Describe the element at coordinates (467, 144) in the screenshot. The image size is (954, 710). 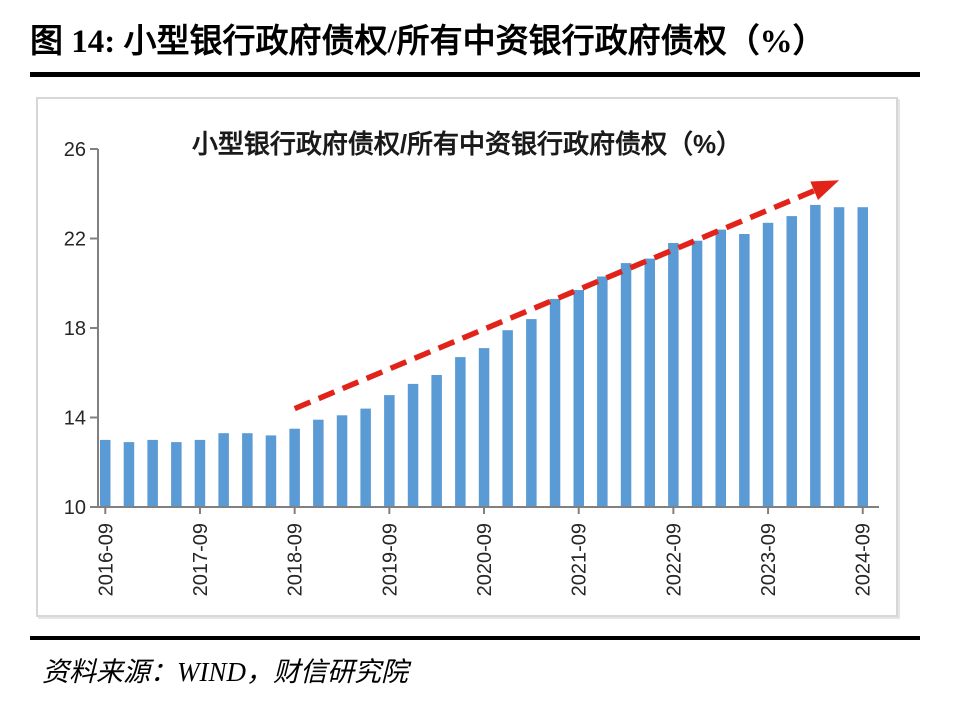
I see `chart-title: 小型银行政府债权/所有中资银行政府债权（%）` at that location.